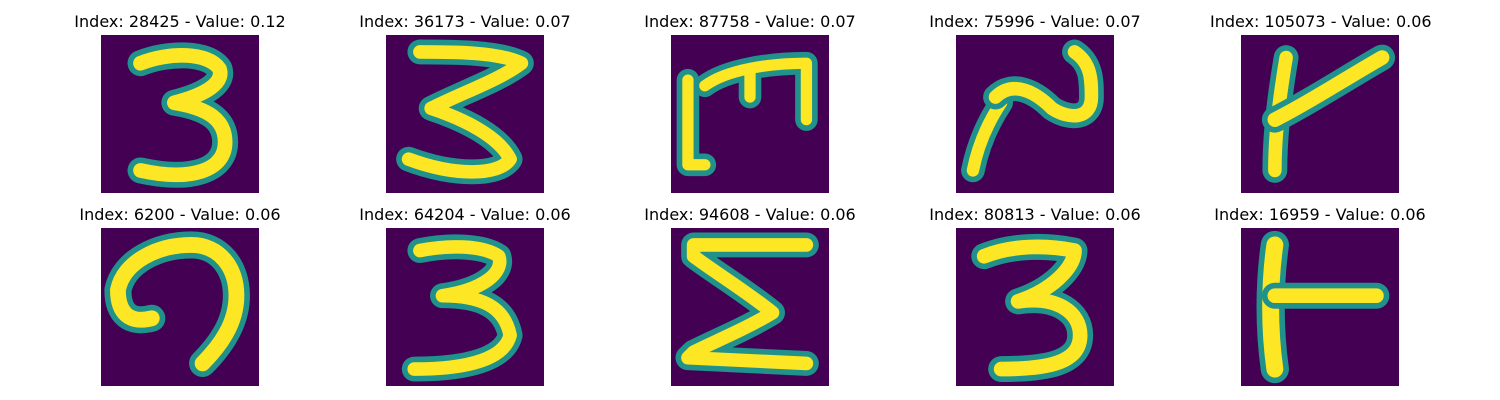 The height and width of the screenshot is (400, 1500). I want to click on panel-title: Index: 105073 - Value: 0.06, so click(1321, 21).